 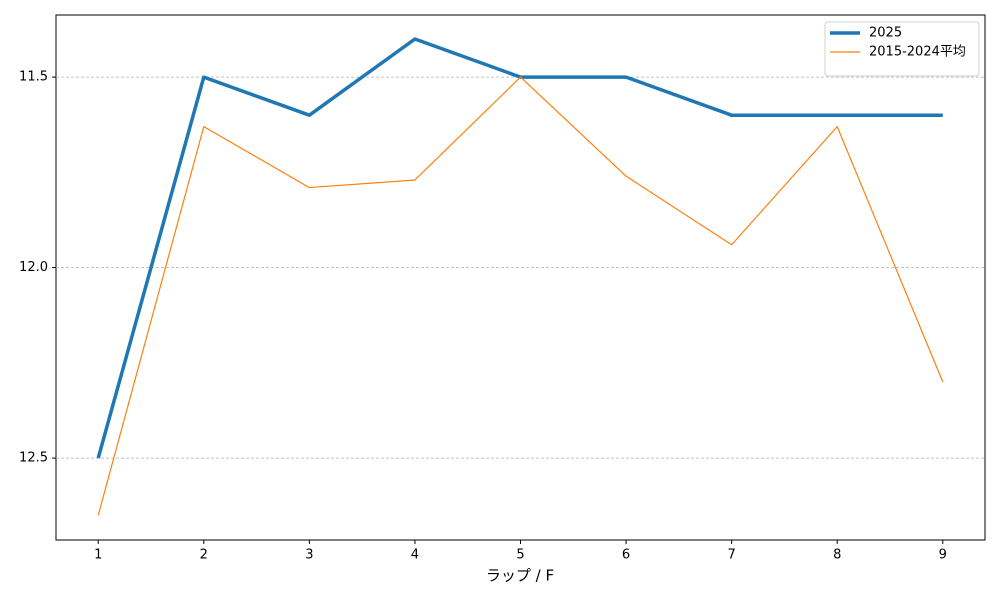 I want to click on x-axis-label: ラップ / F, so click(x=520, y=576).